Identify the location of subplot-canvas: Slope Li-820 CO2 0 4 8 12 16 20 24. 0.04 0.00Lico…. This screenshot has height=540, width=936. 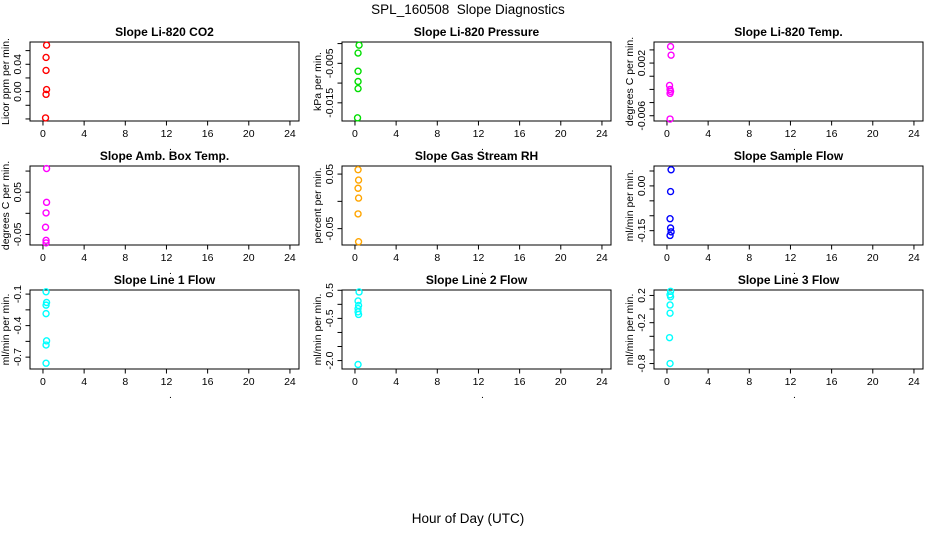
(150, 89).